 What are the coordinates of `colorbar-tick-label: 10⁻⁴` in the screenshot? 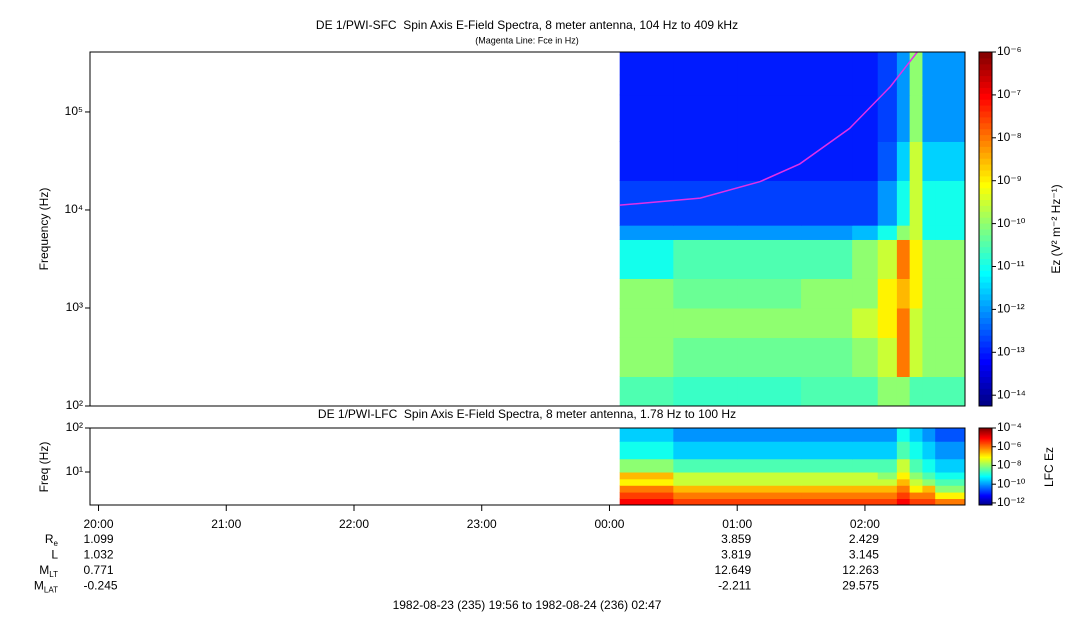 It's located at (1009, 427).